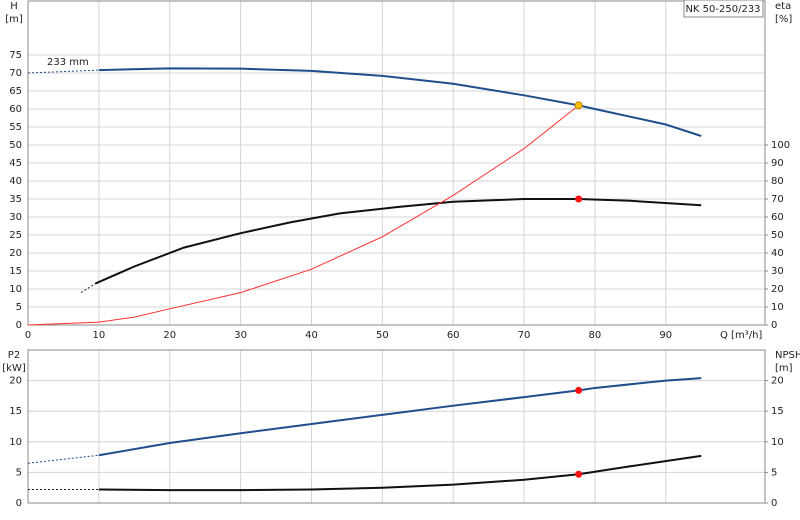  I want to click on x-tick-label: 80, so click(595, 335).